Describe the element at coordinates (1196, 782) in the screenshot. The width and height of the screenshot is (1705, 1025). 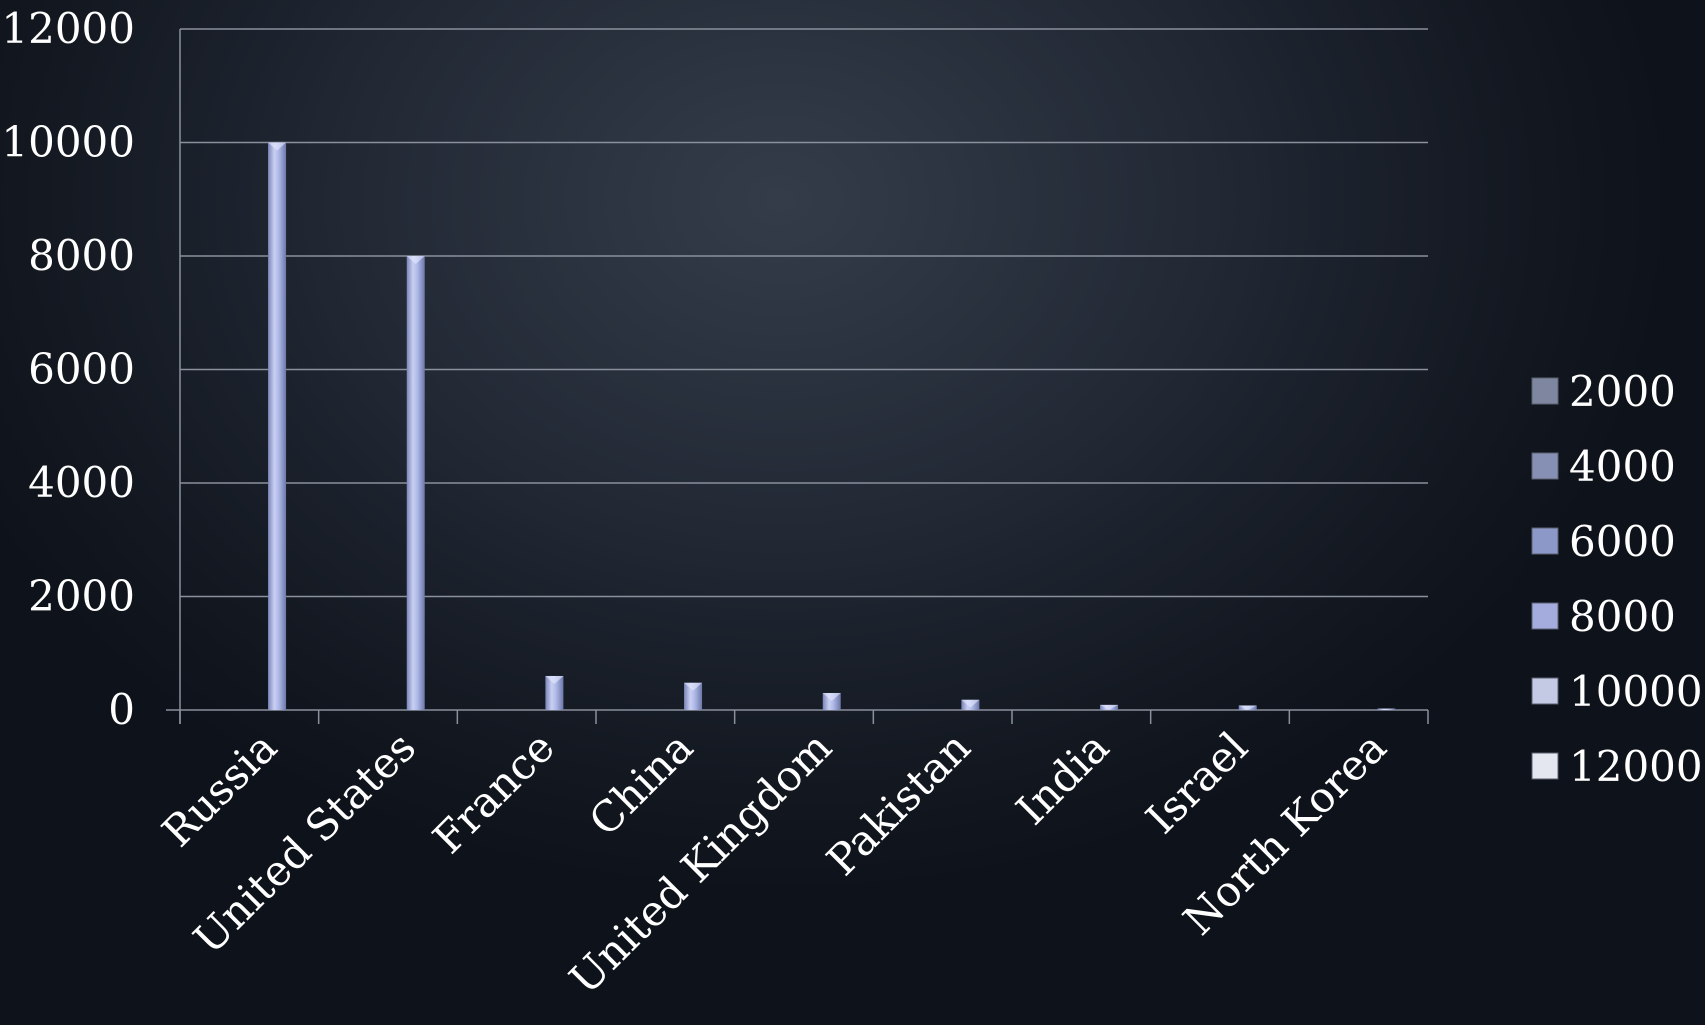
I see `x-tick-label: Israel` at that location.